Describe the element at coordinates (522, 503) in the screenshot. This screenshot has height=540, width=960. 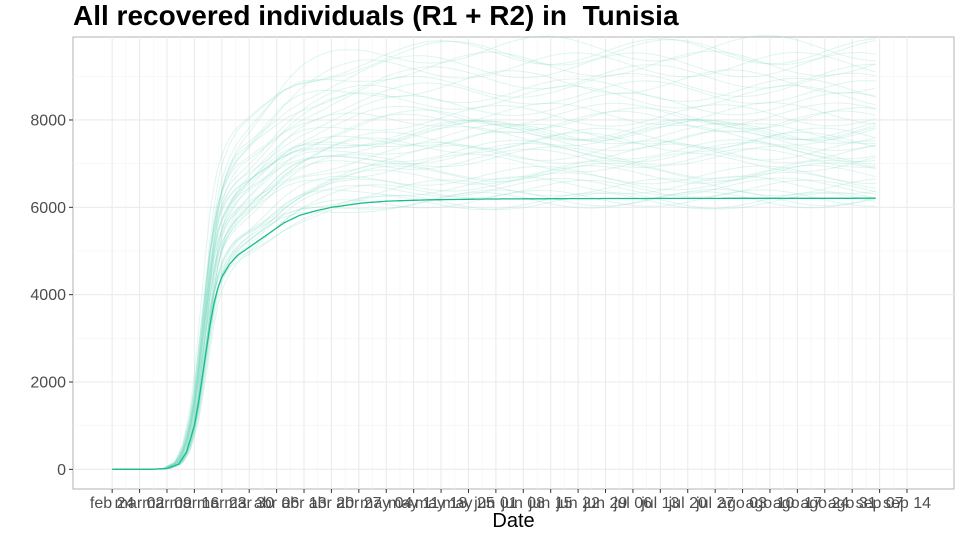
I see `x-tick-label: jun 08` at that location.